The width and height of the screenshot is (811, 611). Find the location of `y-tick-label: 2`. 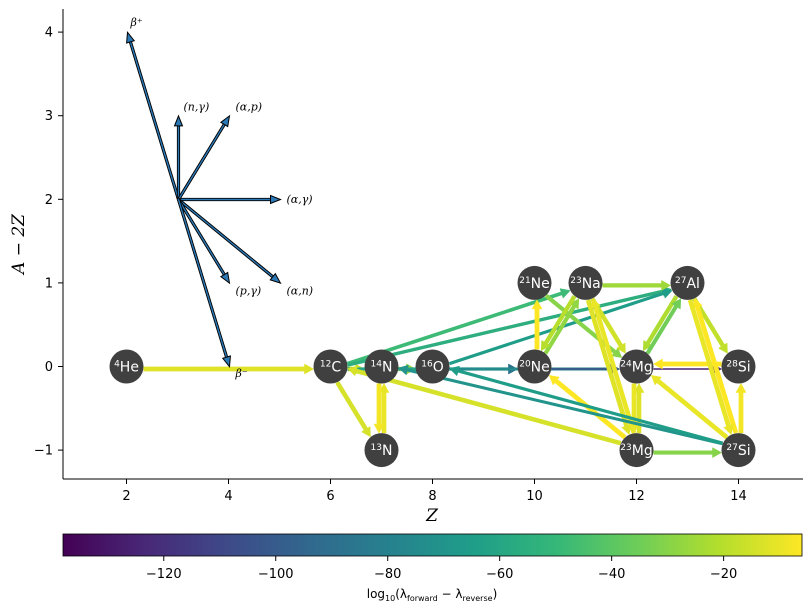

y-tick-label: 2 is located at coordinates (49, 200).